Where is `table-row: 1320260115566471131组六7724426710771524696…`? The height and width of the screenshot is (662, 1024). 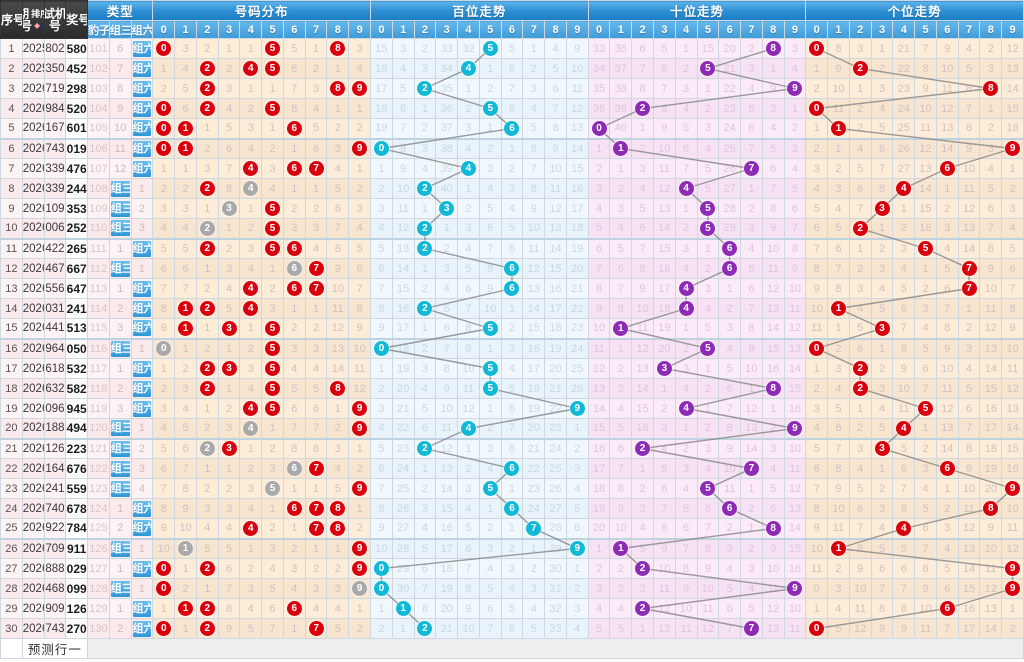 table-row: 1320260115566471131组六7724426710771524696… is located at coordinates (512, 288).